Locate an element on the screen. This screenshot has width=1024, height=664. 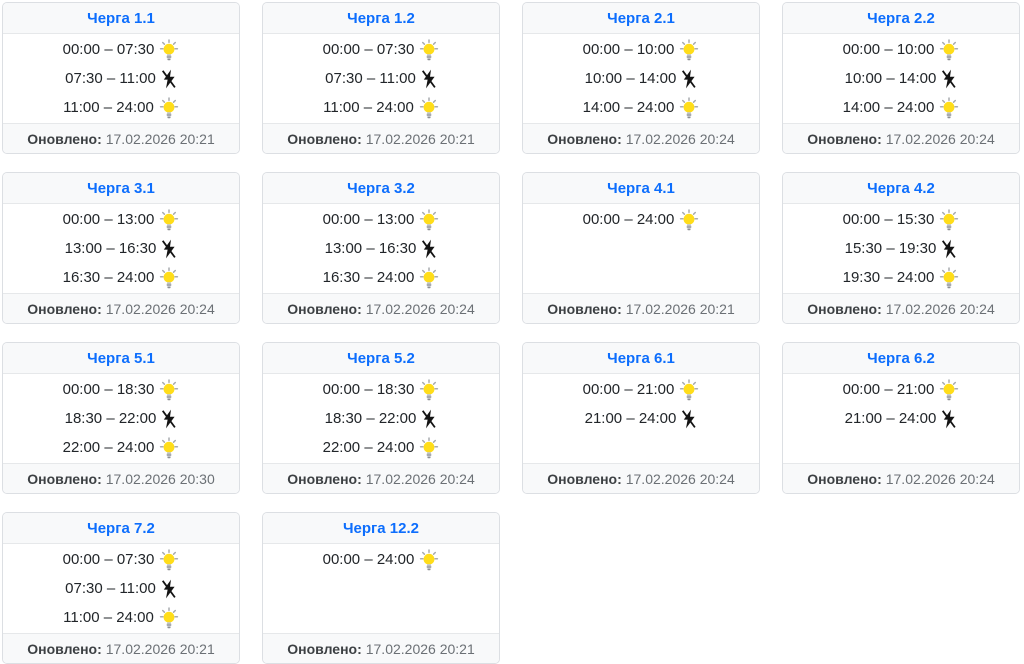
time-slot: 11:00 – 24:00 is located at coordinates (121, 107).